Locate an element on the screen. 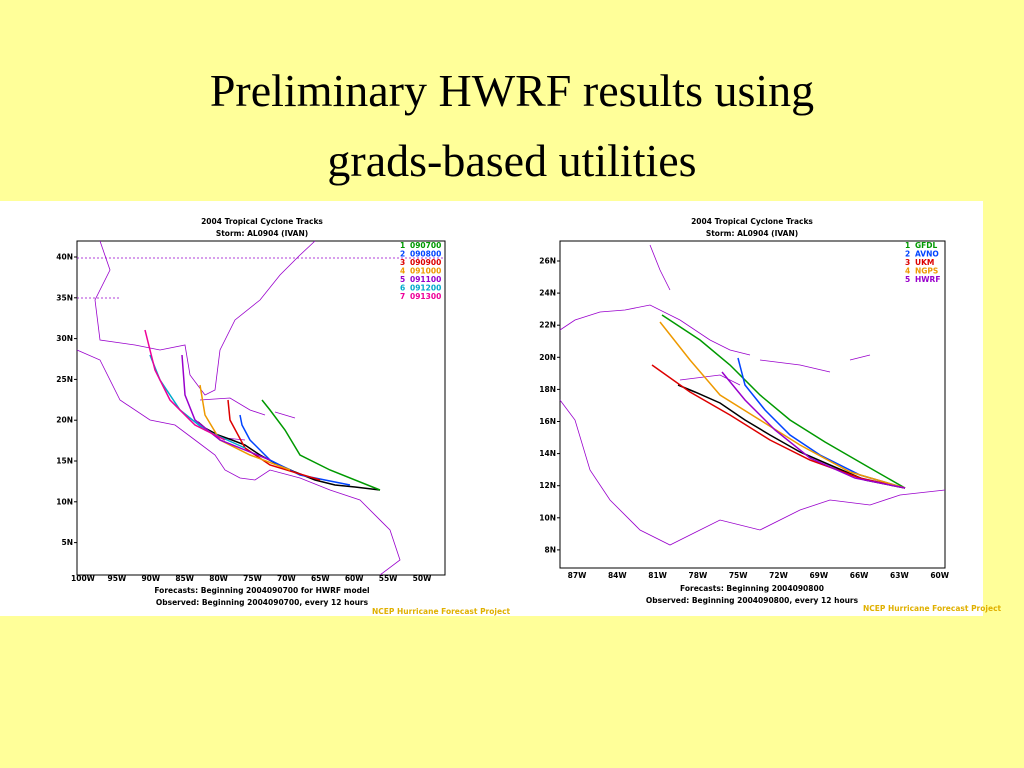 The image size is (1024, 768). x-tick-label: 72W is located at coordinates (778, 575).